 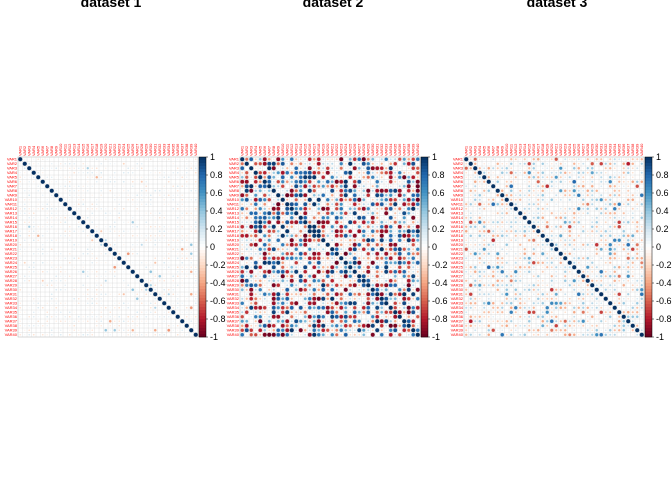 I want to click on row-label: VAR7, so click(x=234, y=186).